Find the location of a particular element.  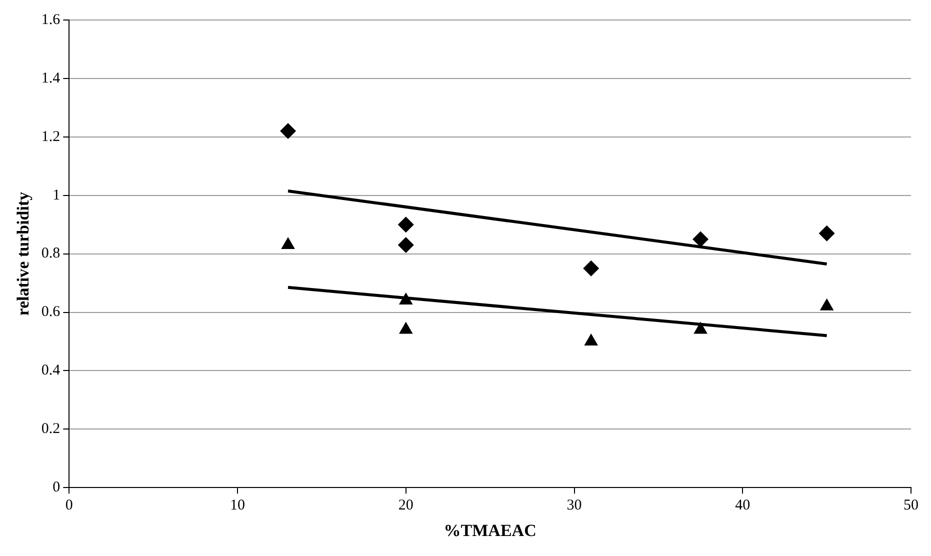

y-tick-label: 0 is located at coordinates (56, 488).